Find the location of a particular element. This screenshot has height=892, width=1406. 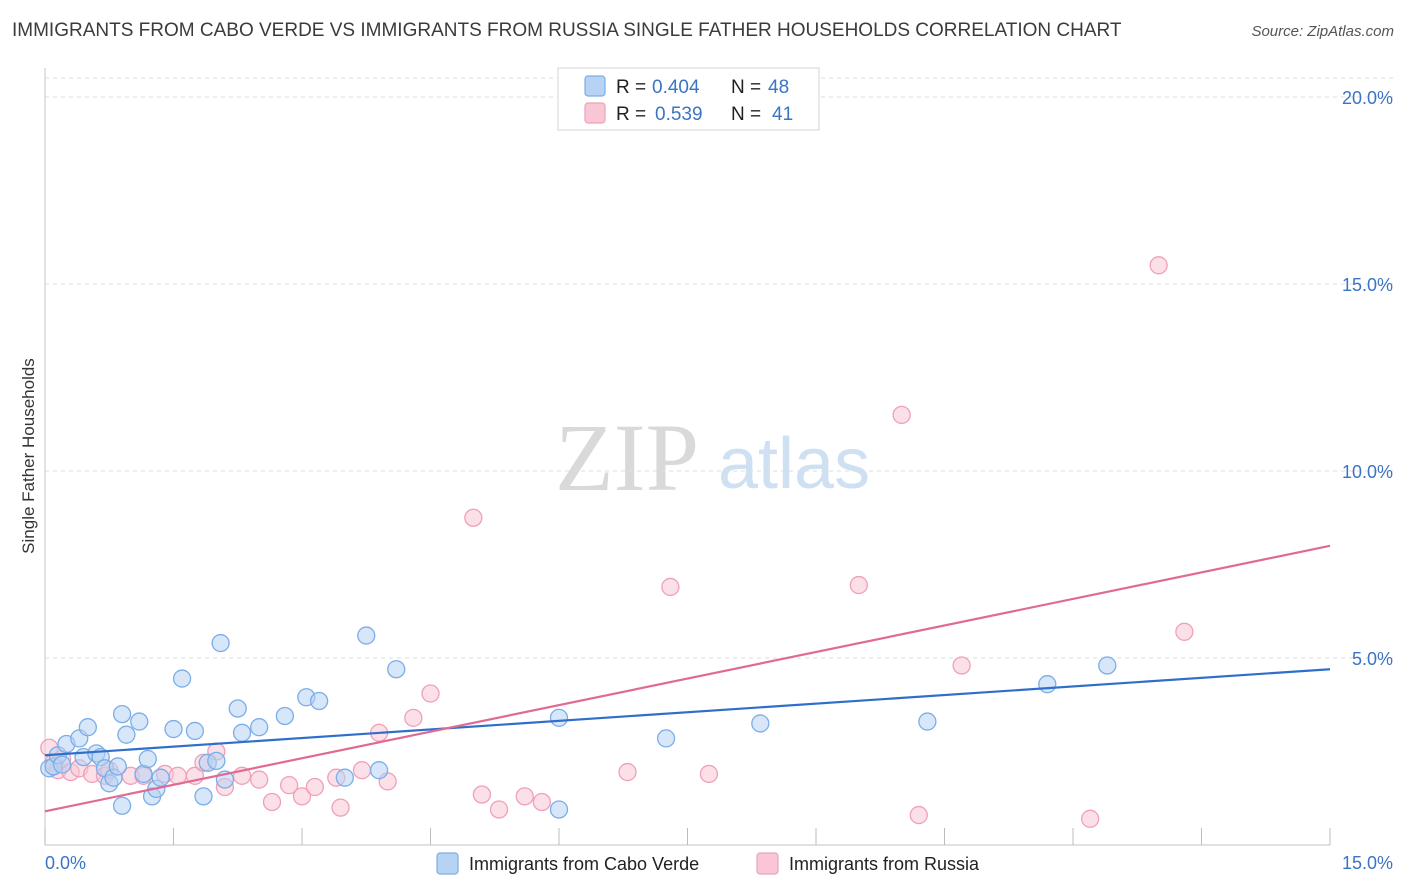

legend-n-value-cabo-verde: 48 is located at coordinates (778, 87).